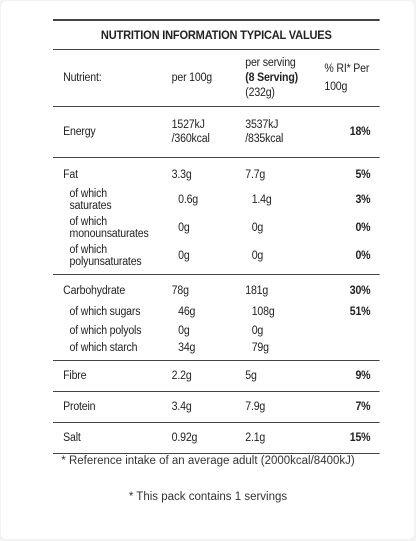  I want to click on sugars-label: of which sugars, so click(105, 311).